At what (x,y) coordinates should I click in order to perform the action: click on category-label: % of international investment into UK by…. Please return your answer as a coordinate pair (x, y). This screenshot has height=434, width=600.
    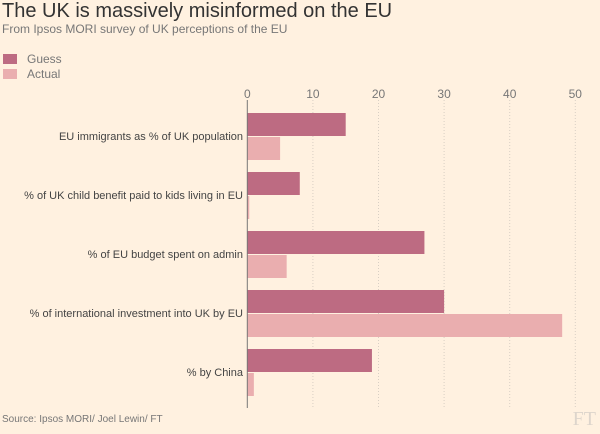
    Looking at the image, I should click on (136, 314).